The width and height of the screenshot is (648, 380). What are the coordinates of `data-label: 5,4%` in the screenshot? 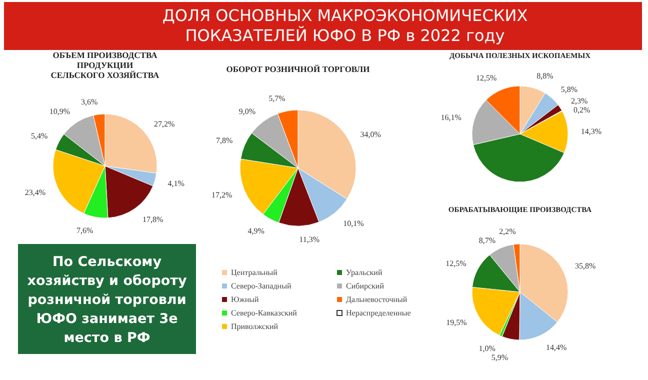 It's located at (39, 135).